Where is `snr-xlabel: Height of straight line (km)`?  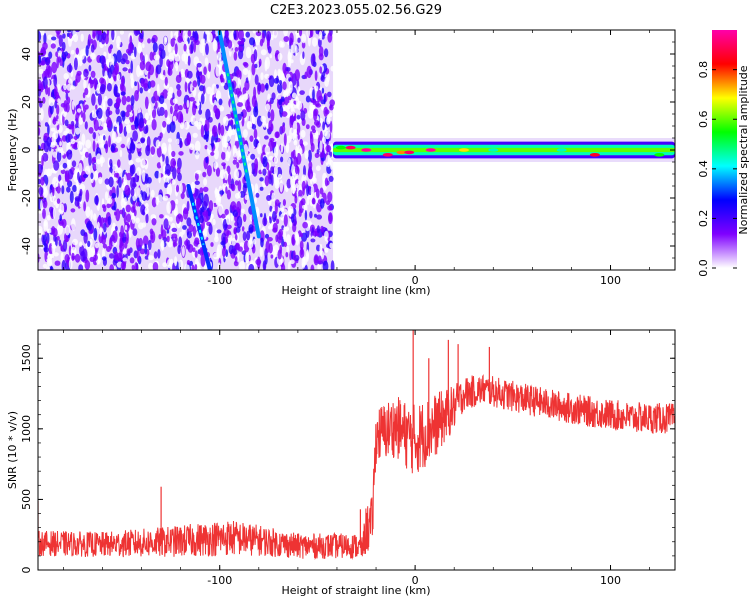
snr-xlabel: Height of straight line (km) is located at coordinates (355, 590).